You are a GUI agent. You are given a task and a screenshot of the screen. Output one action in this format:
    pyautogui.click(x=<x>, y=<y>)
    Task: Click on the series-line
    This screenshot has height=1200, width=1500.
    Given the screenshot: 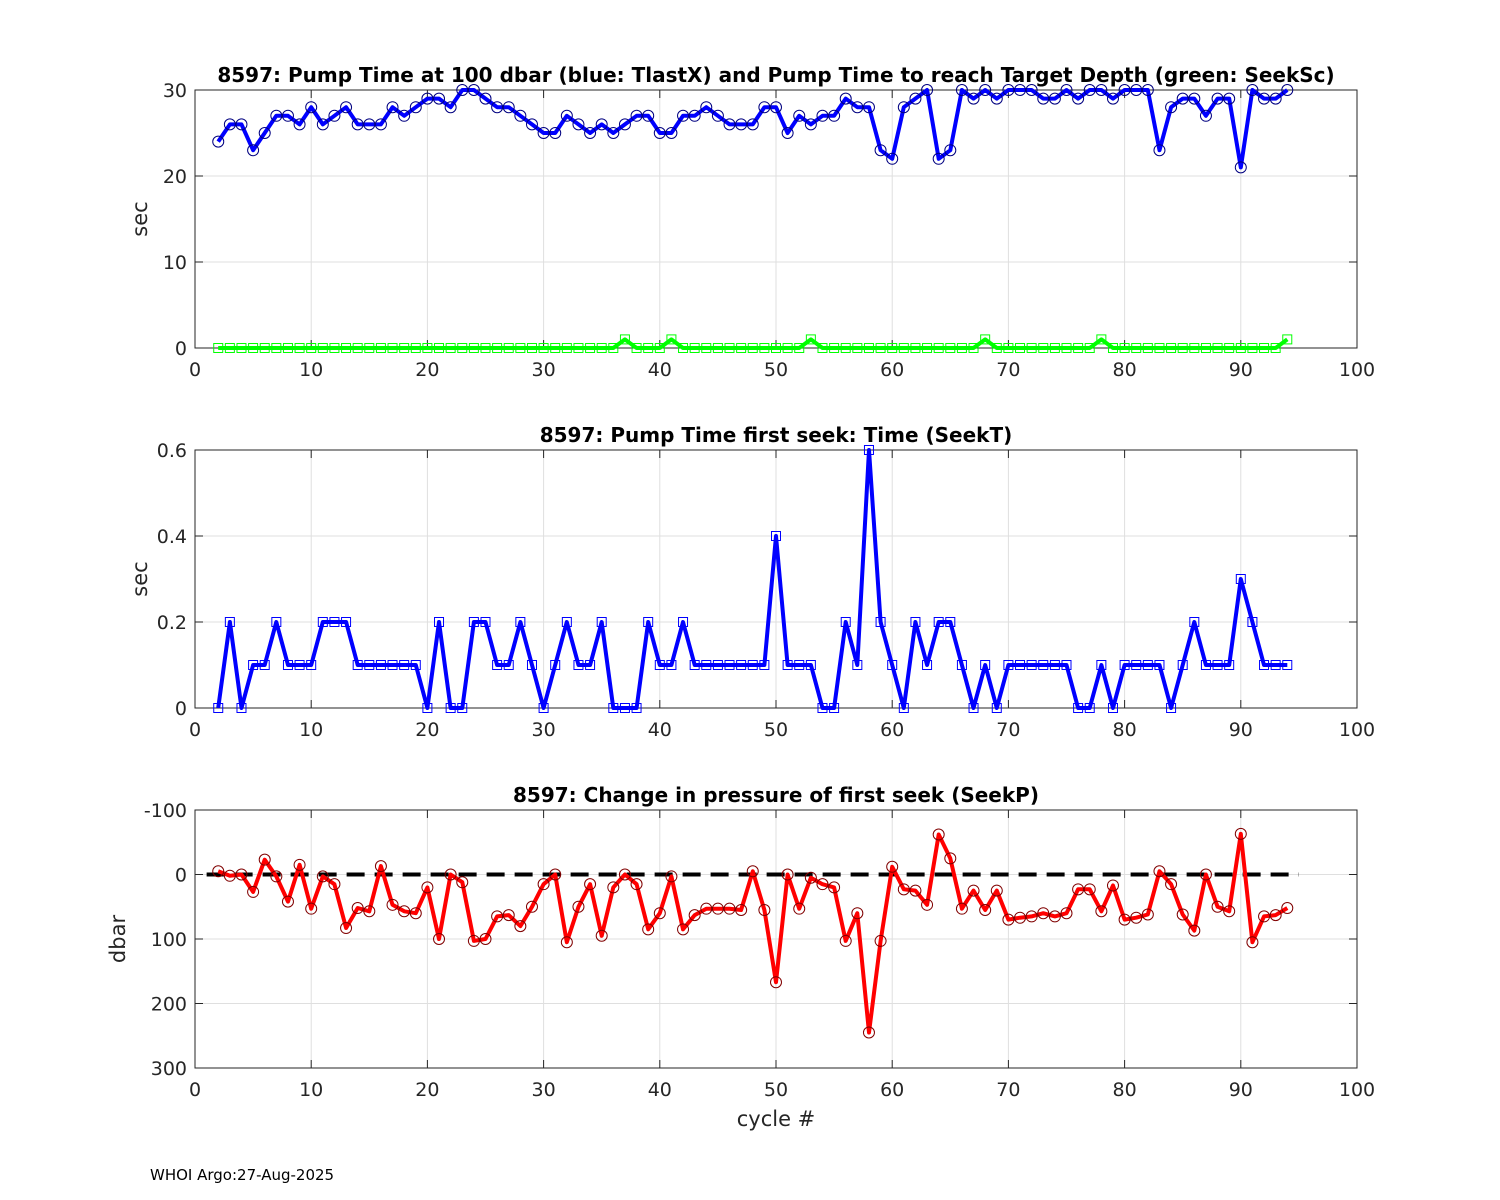 What is the action you would take?
    pyautogui.click(x=753, y=343)
    